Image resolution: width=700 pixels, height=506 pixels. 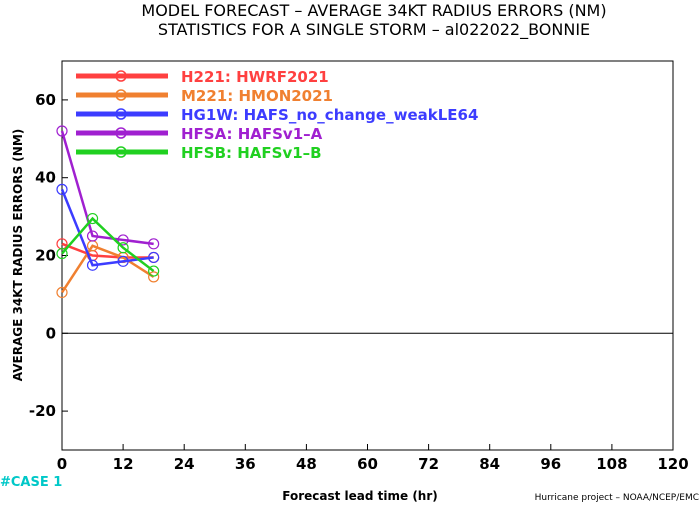 What do you see at coordinates (617, 498) in the screenshot?
I see `credit-text: Hurricane project – NOAA/NCEP/EMC` at bounding box center [617, 498].